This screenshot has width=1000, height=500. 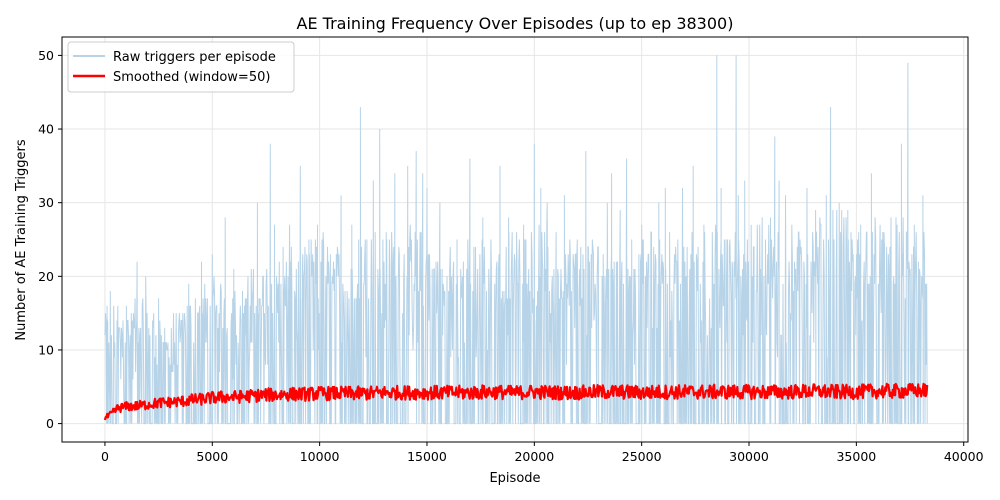 I want to click on y-tick-label: 50, so click(x=46, y=55).